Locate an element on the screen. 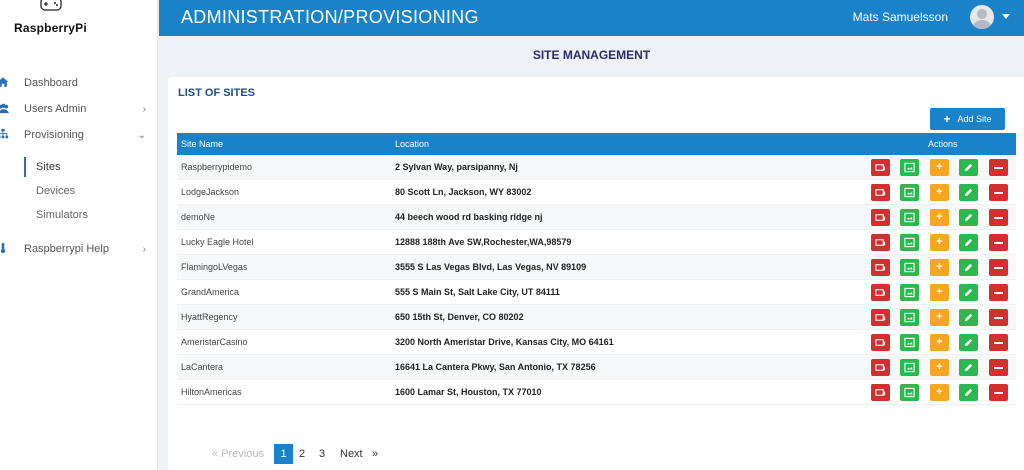 This screenshot has width=1024, height=470. header-site-name: Site Name is located at coordinates (202, 144).